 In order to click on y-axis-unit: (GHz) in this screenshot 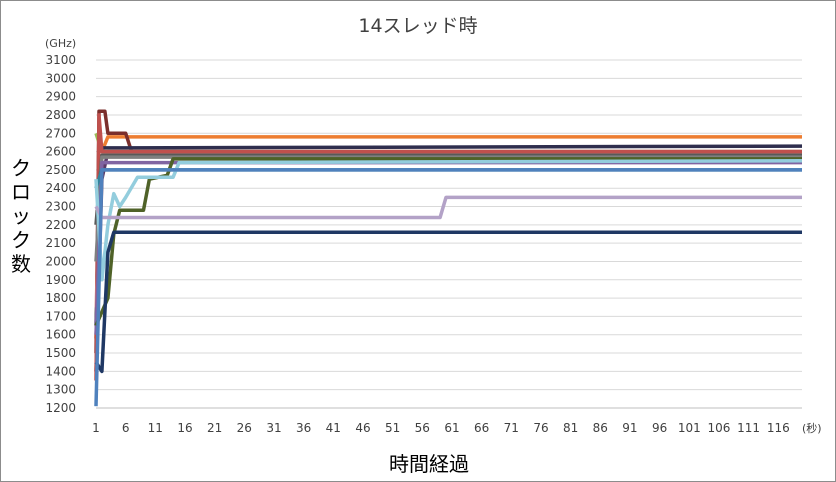, I will do `click(60, 43)`.